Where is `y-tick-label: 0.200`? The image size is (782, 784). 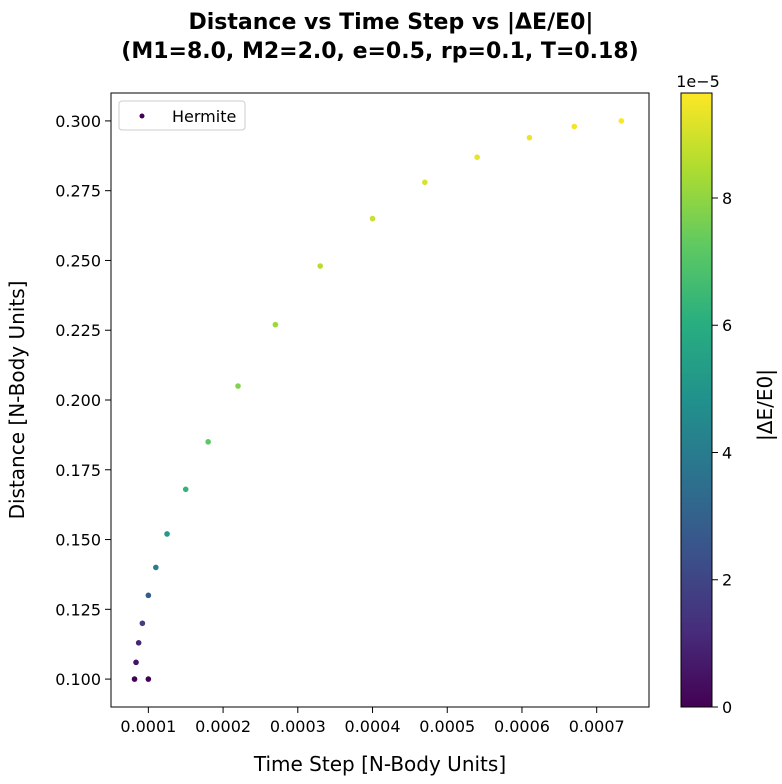
y-tick-label: 0.200 is located at coordinates (78, 400).